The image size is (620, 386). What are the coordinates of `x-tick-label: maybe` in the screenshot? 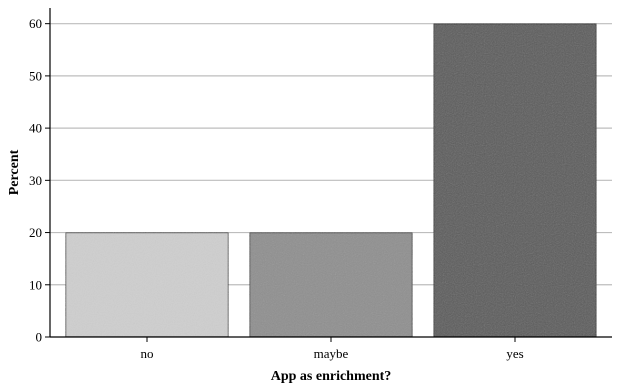 It's located at (331, 353).